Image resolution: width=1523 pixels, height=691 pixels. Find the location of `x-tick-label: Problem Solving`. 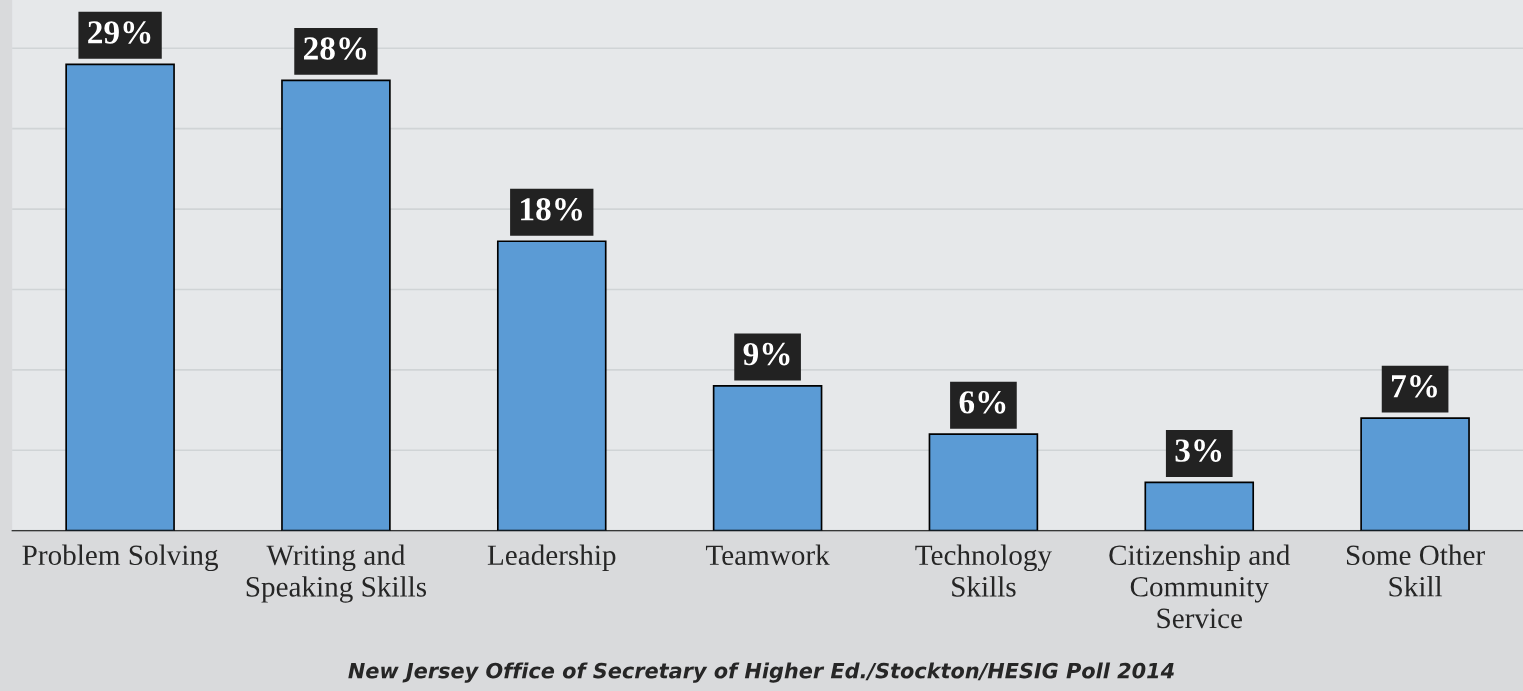

x-tick-label: Problem Solving is located at coordinates (120, 558).